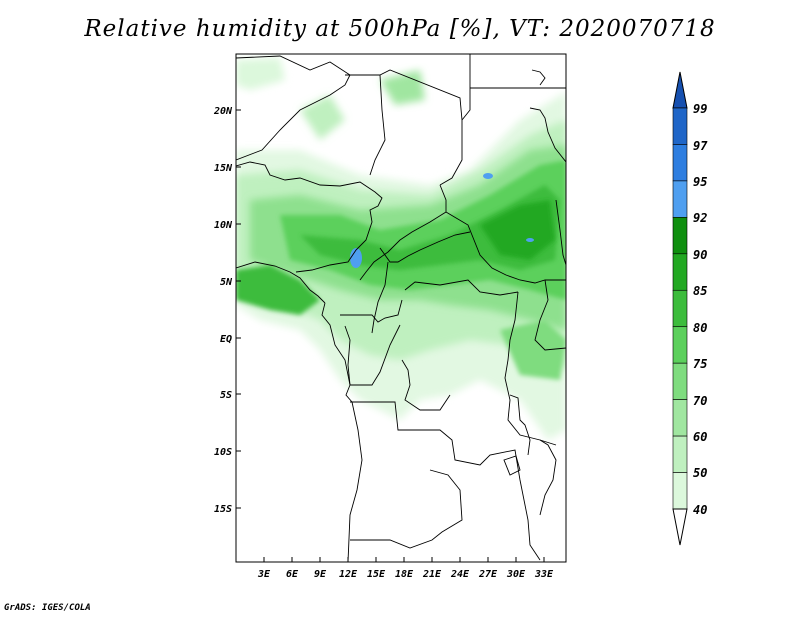 The height and width of the screenshot is (618, 800). I want to click on lat-label: 20N, so click(223, 111).